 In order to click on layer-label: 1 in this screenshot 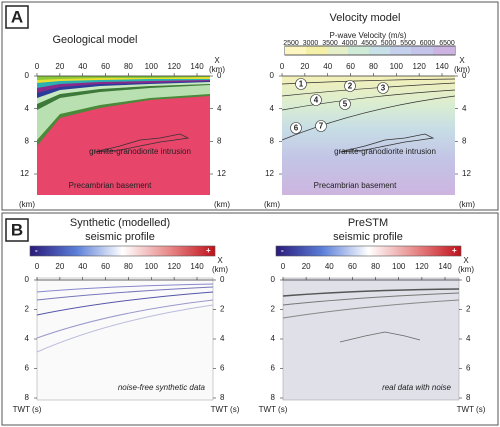, I will do `click(301, 84)`.